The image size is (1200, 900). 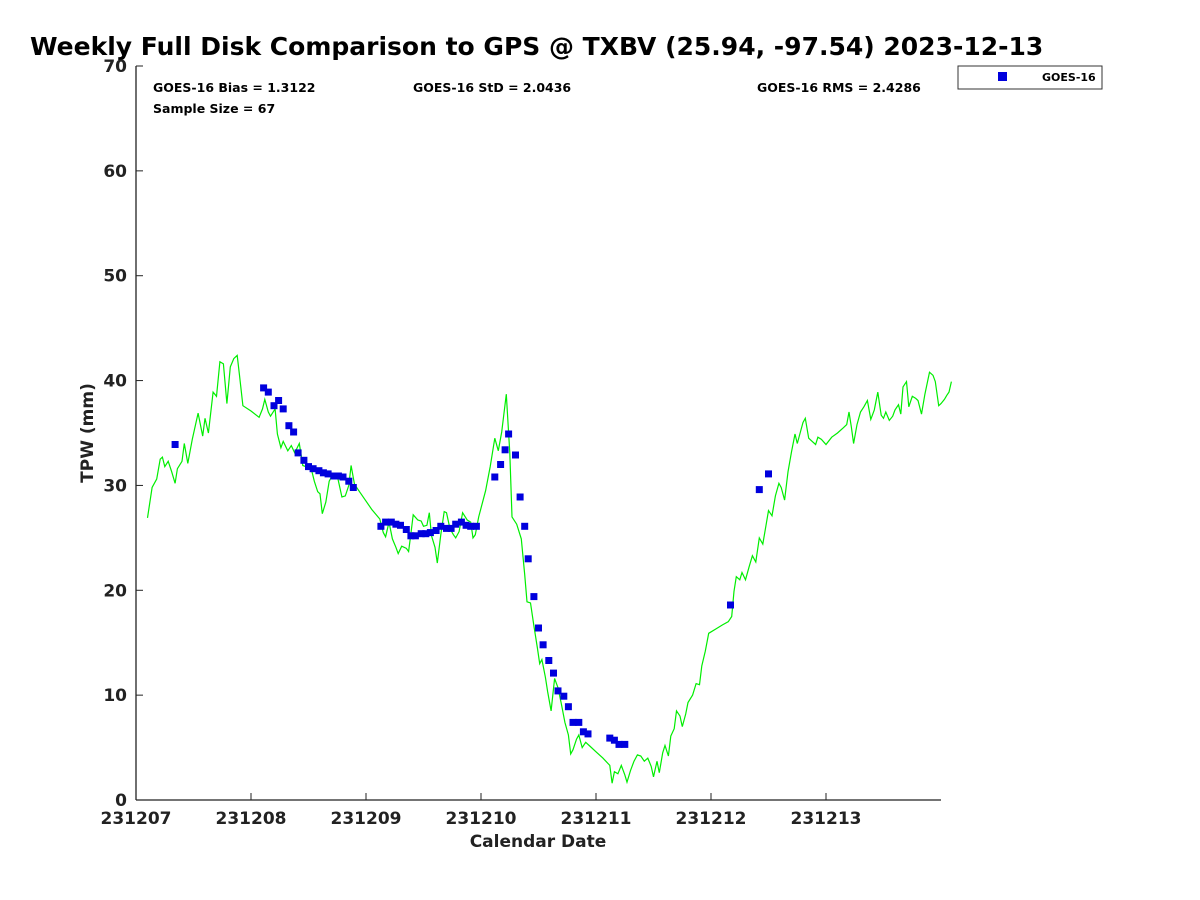 I want to click on y-tick-label: 60, so click(x=115, y=172).